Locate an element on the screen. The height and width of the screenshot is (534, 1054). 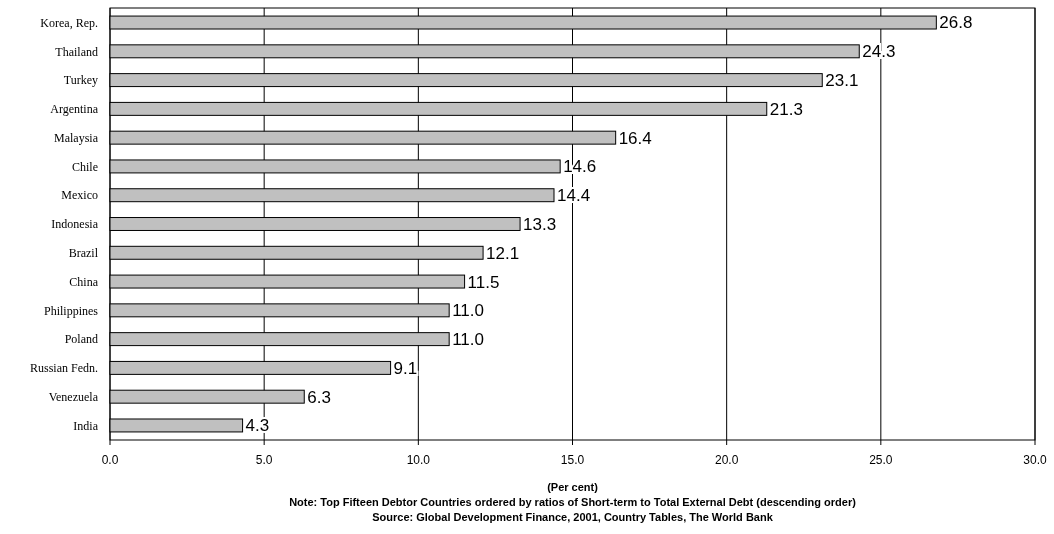
data-label: 11.5 is located at coordinates (483, 282).